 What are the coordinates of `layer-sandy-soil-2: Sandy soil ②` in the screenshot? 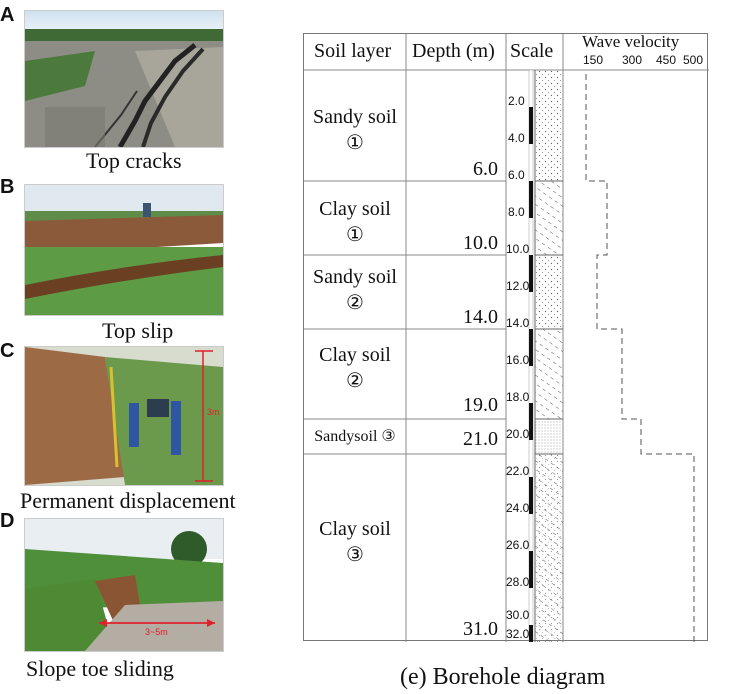 It's located at (355, 290).